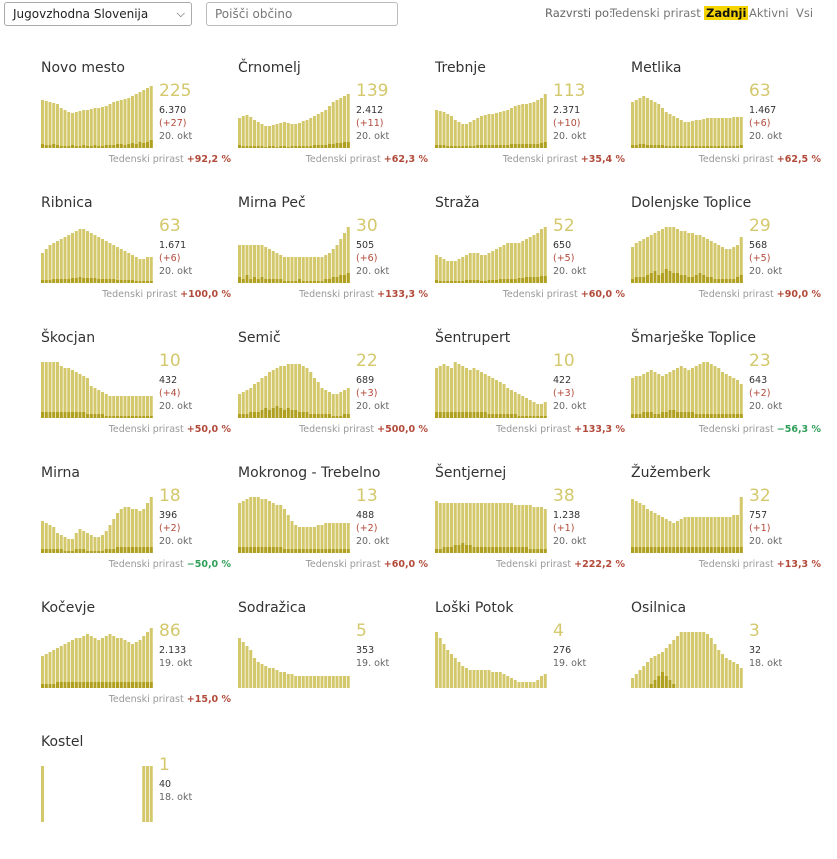 This screenshot has width=837, height=859. What do you see at coordinates (136, 796) in the screenshot?
I see `municipality-card: Kostel 1 40 18. okt` at bounding box center [136, 796].